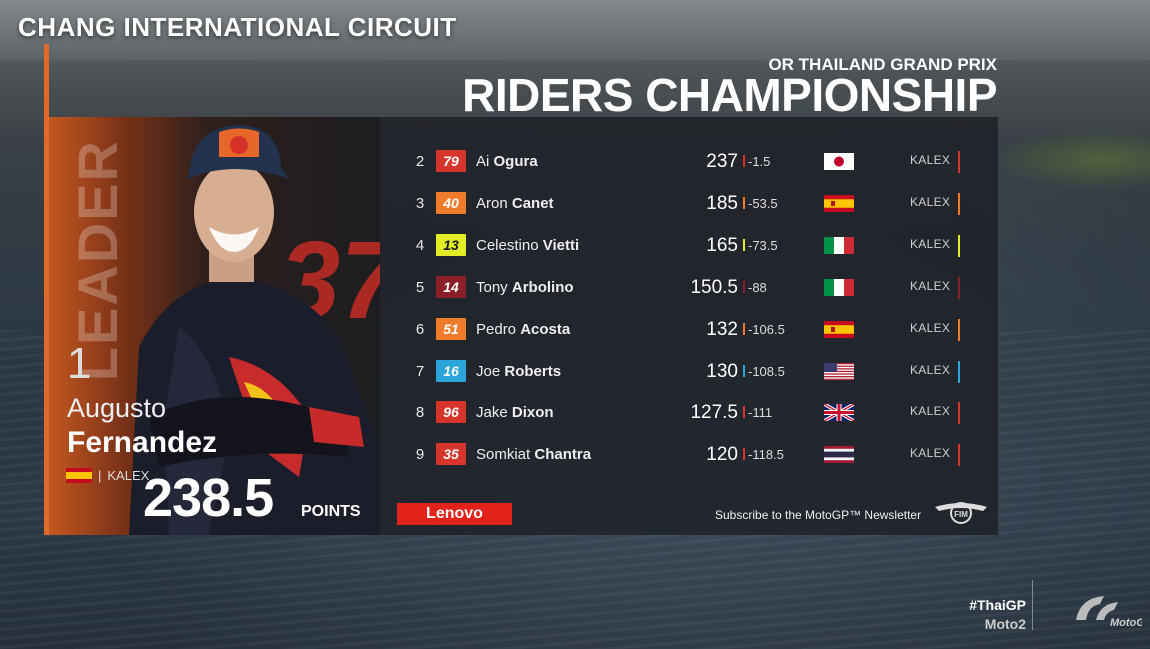  I want to click on italy-flag-icon, so click(839, 245).